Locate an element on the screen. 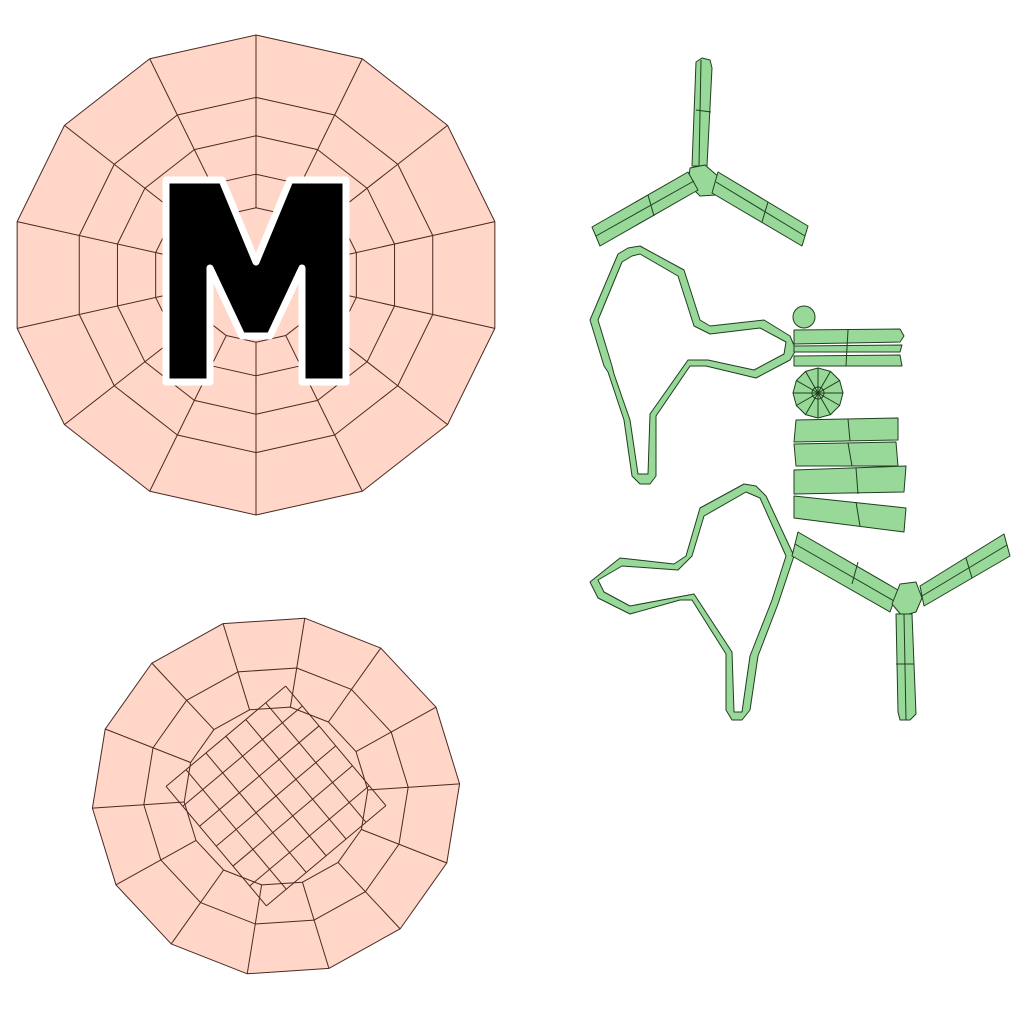 This screenshot has height=1024, width=1024. uv-island-bottom-disc is located at coordinates (276, 796).